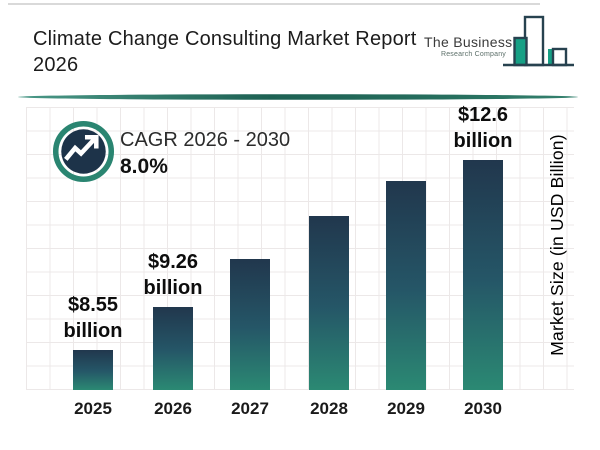 The height and width of the screenshot is (450, 600). Describe the element at coordinates (93, 408) in the screenshot. I see `x-tick-label-2025: 2025` at that location.